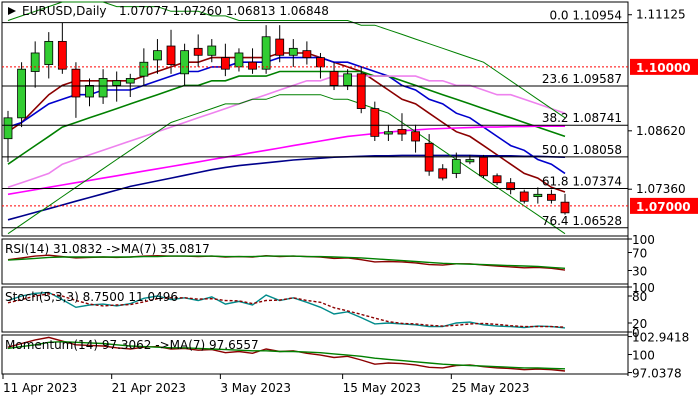 This screenshot has height=400, width=700. Describe the element at coordinates (639, 254) in the screenshot. I see `indicator-tick-label-0-1: 70` at that location.